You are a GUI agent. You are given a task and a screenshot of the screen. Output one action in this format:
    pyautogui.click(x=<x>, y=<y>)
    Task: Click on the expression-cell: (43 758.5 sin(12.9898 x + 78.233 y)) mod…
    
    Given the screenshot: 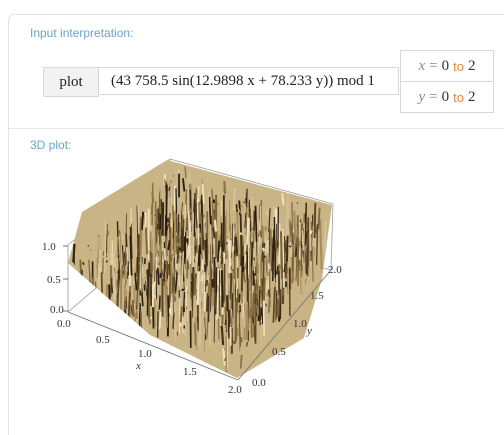 What is the action you would take?
    pyautogui.click(x=249, y=81)
    